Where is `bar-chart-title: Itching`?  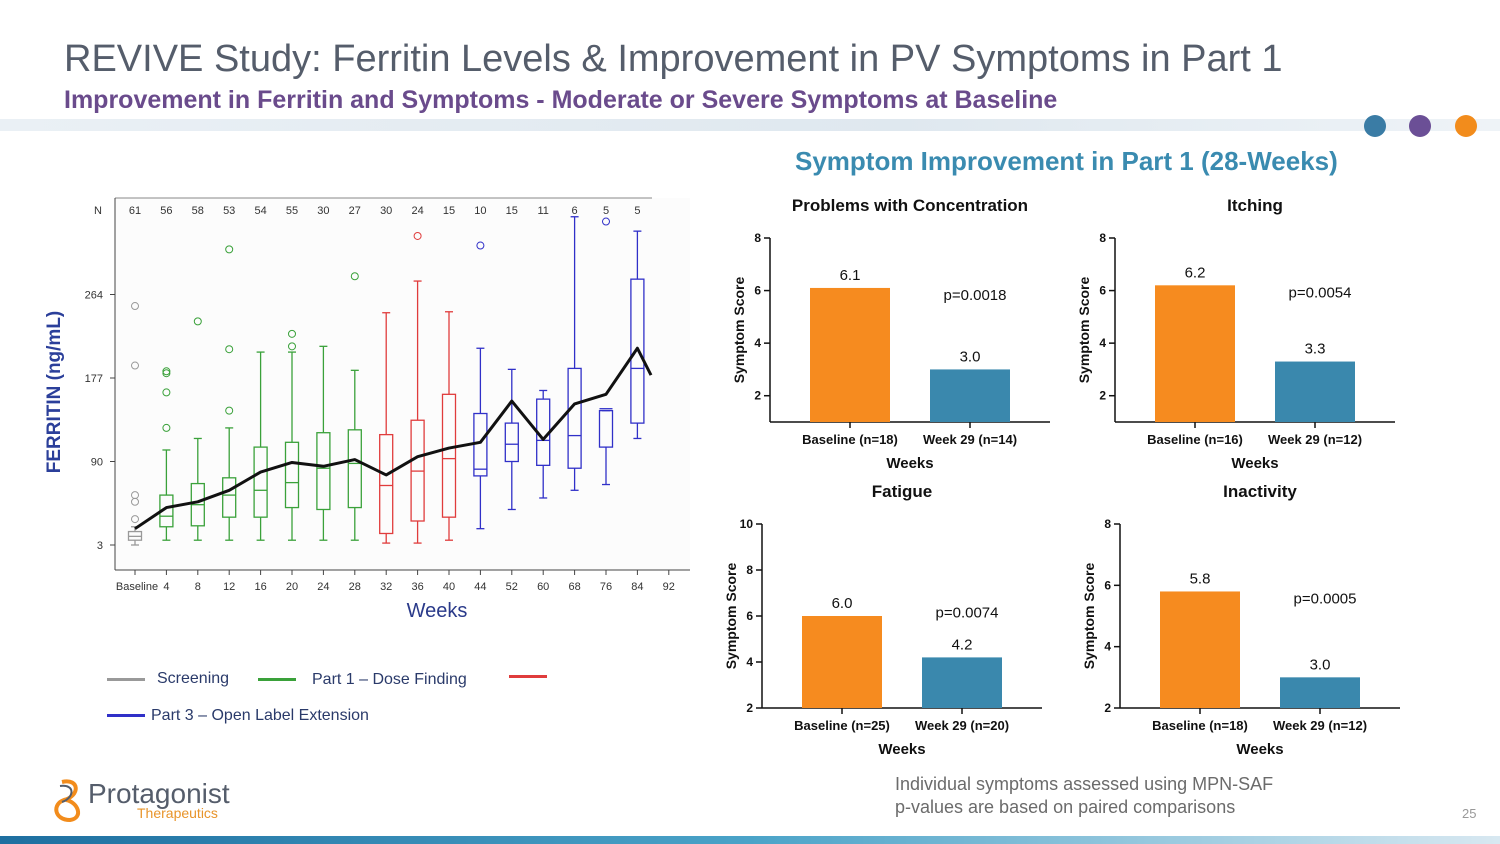 bar-chart-title: Itching is located at coordinates (1255, 205).